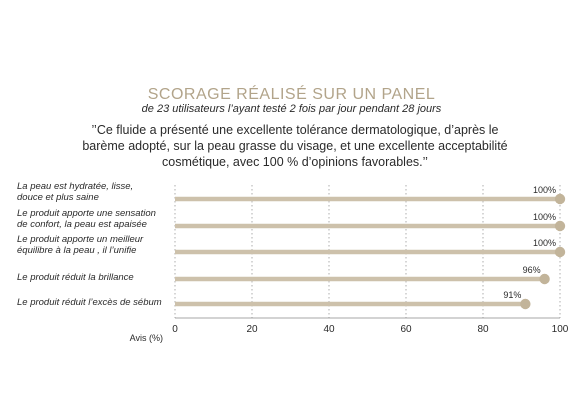  I want to click on category-label: La peau est hydratée, lisse,, so click(75, 186).